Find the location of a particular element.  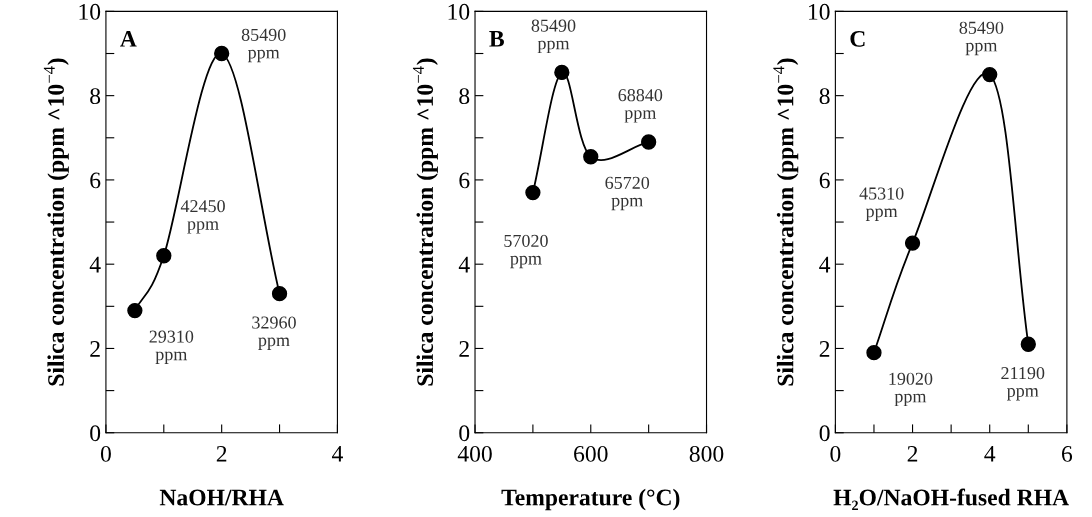

x-tick-label: 600 is located at coordinates (591, 453).